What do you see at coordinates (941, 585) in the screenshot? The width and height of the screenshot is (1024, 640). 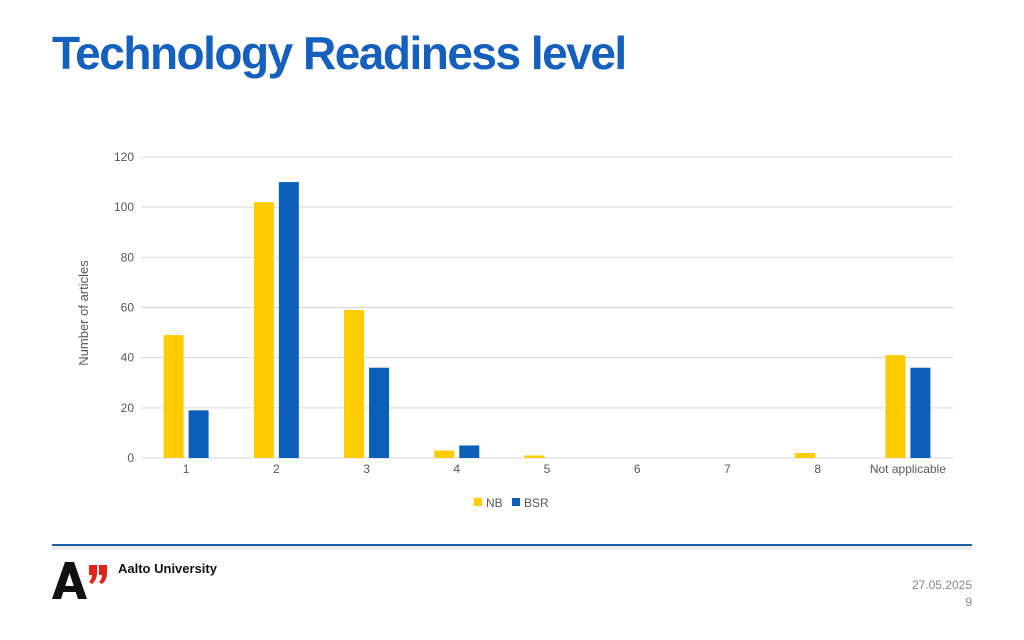 I see `slide-date: 27.05.2025` at bounding box center [941, 585].